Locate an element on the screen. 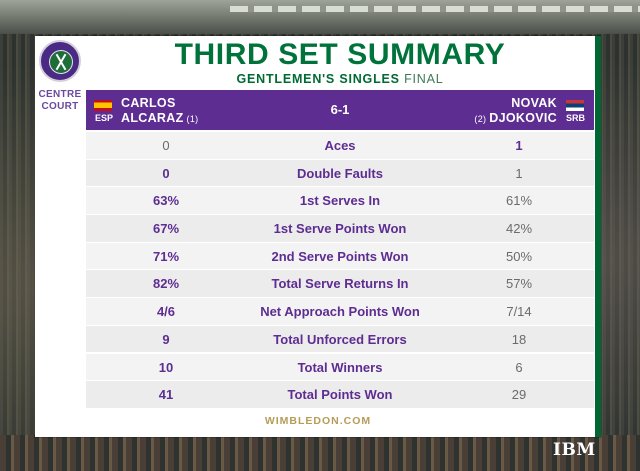  ibm-logo: IBM is located at coordinates (574, 450).